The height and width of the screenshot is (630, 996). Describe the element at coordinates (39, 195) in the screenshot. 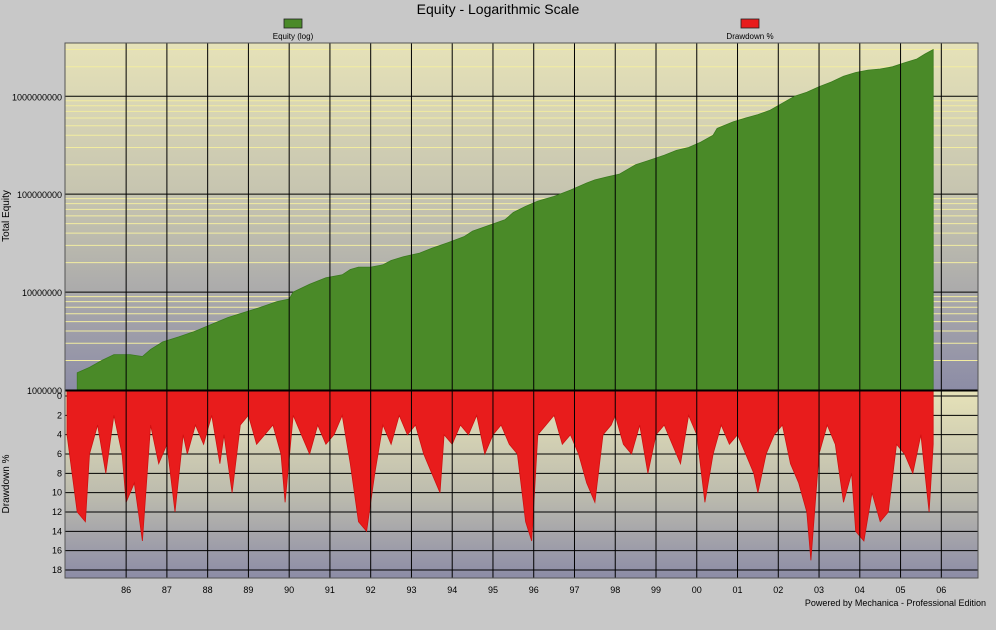

I see `equity-tick-label: 100000000` at that location.